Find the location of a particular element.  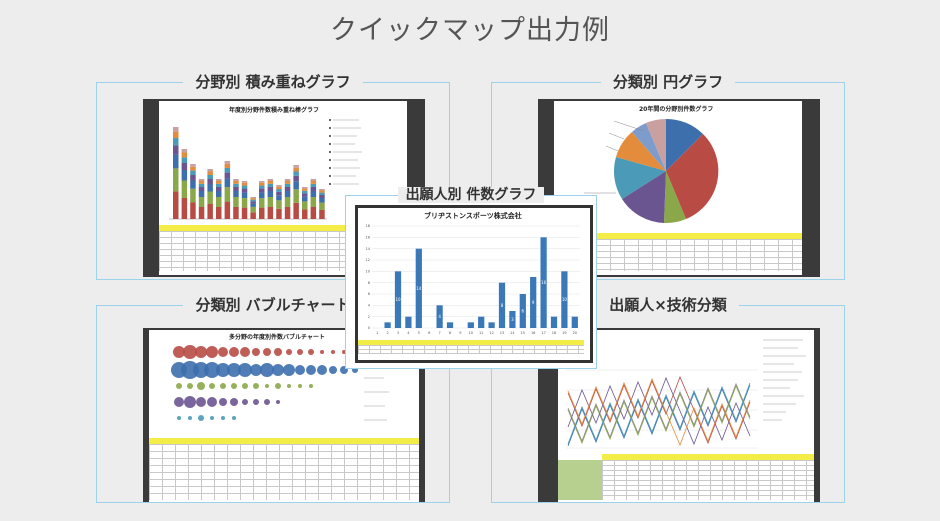

tech-table-header is located at coordinates (708, 457).